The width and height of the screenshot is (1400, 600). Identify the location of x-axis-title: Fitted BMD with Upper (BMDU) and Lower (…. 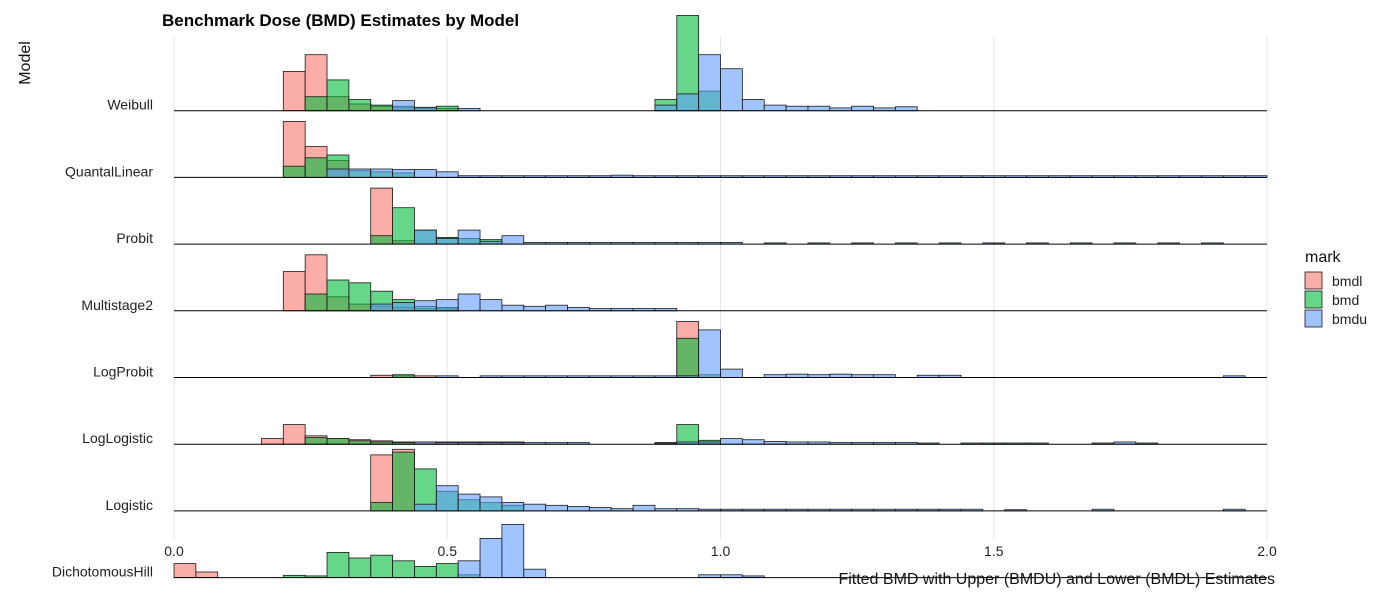
(1056, 579).